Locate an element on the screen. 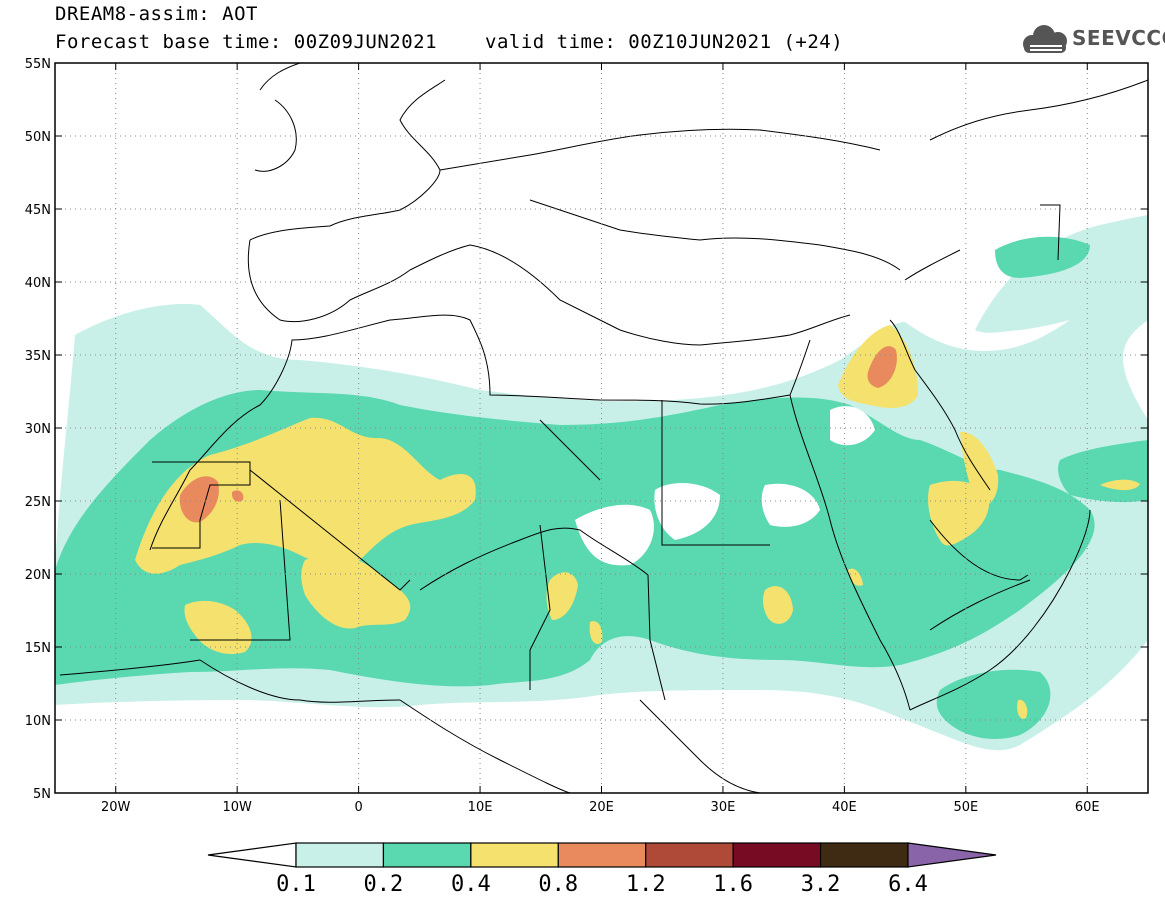 The height and width of the screenshot is (905, 1165). lat-tick-label: 10N is located at coordinates (38, 721).